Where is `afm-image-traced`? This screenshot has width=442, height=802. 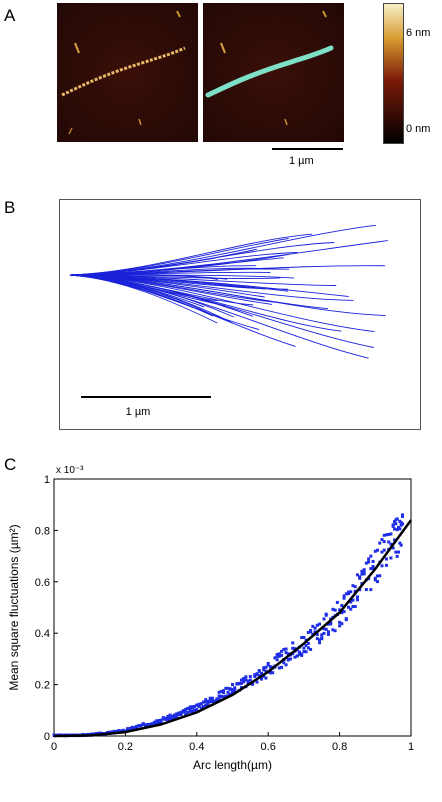
afm-image-traced is located at coordinates (273, 72).